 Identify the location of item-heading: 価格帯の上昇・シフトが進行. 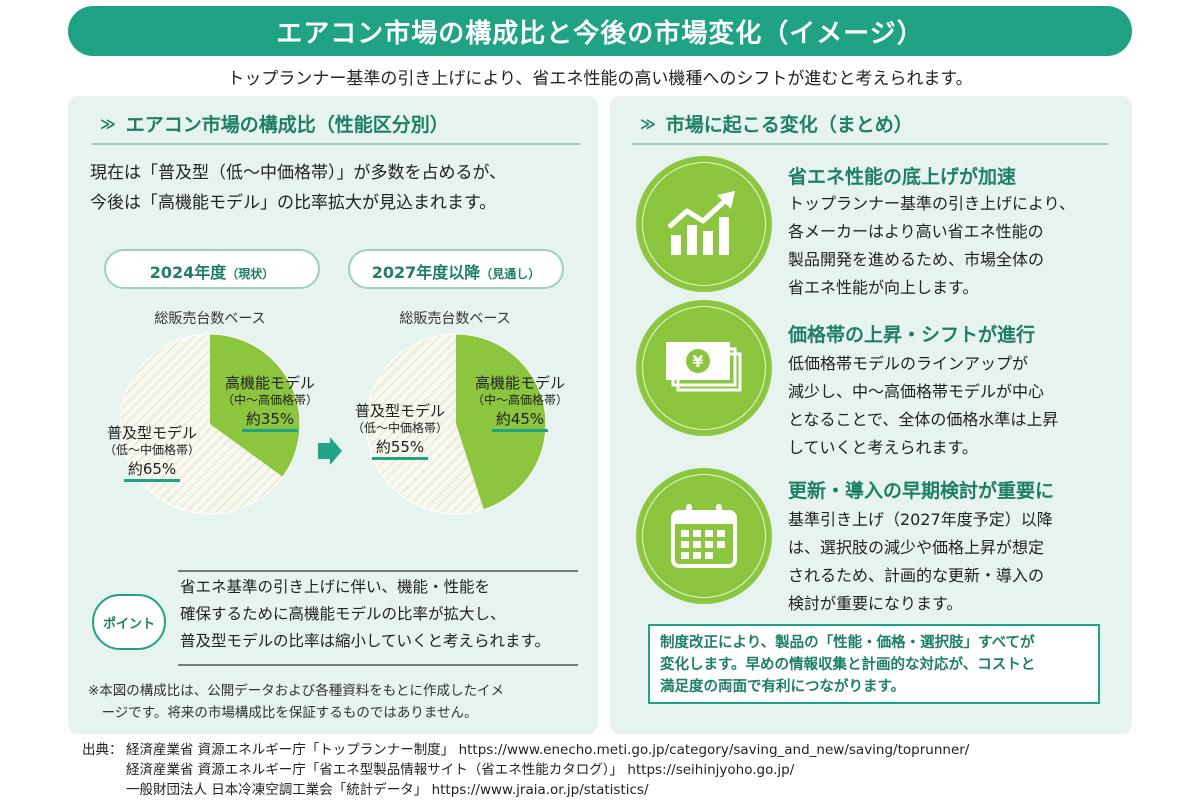
(912, 335).